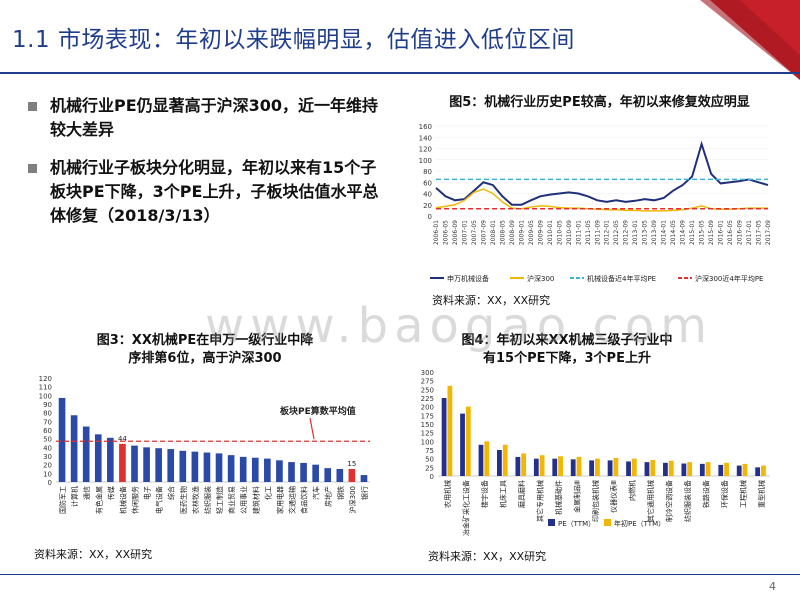 The height and width of the screenshot is (600, 800). I want to click on x-tick-label: 交通运输, so click(292, 500).